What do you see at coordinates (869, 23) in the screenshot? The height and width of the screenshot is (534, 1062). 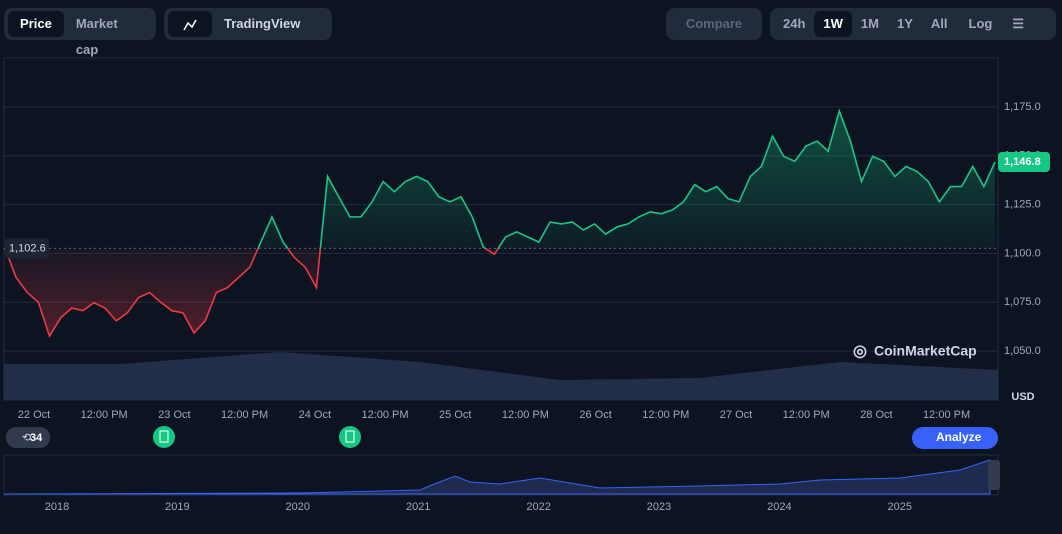 I see `range-tab: 1M` at bounding box center [869, 23].